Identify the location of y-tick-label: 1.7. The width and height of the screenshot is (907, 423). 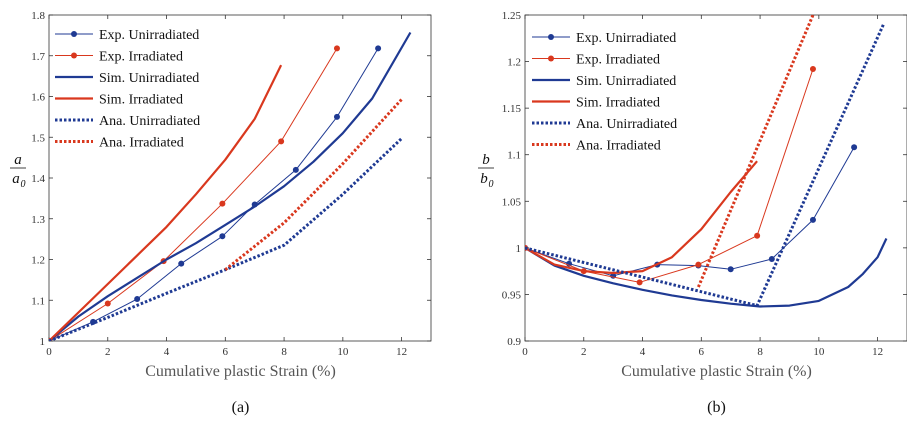
(38, 57).